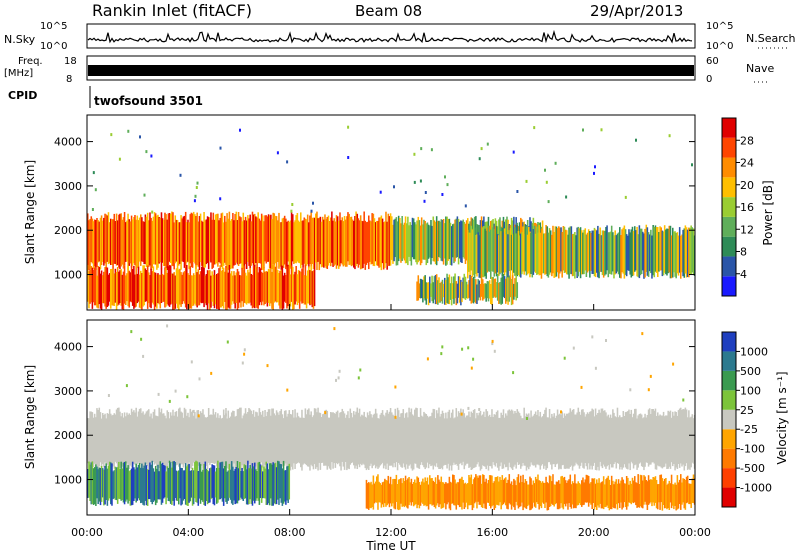  What do you see at coordinates (18, 73) in the screenshot?
I see `freq-unit: [MHz]` at bounding box center [18, 73].